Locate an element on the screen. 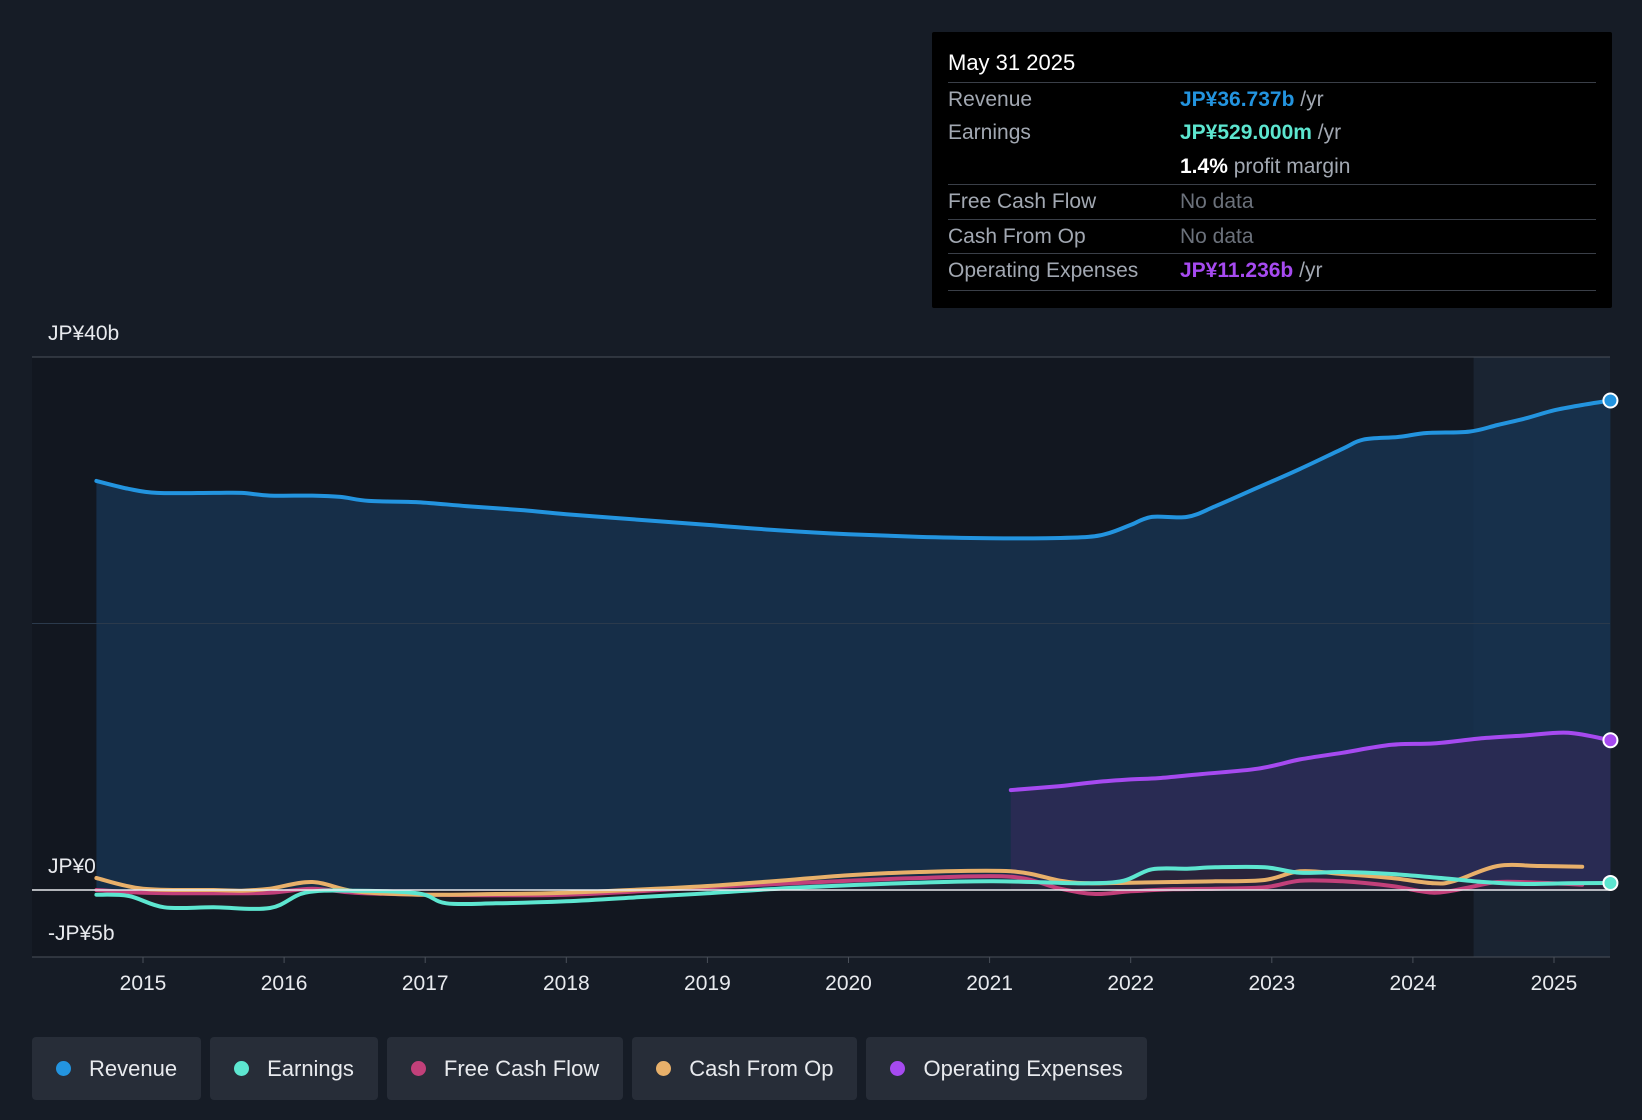 This screenshot has height=1120, width=1642. tooltip-date: May 31 2025 is located at coordinates (1012, 62).